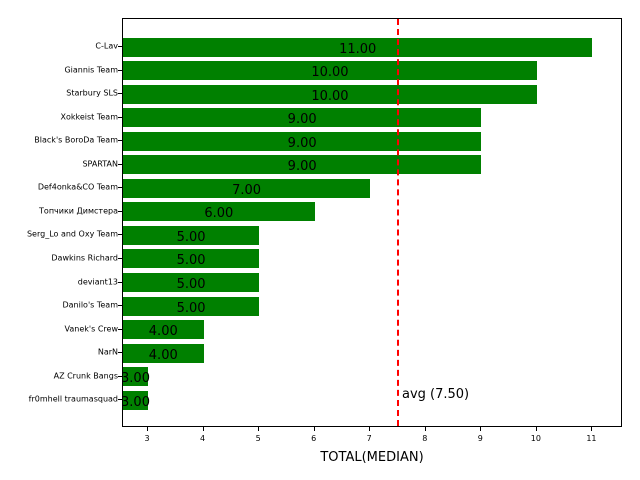 The width and height of the screenshot is (640, 480). What do you see at coordinates (369, 438) in the screenshot?
I see `x-tick-label: 7` at bounding box center [369, 438].